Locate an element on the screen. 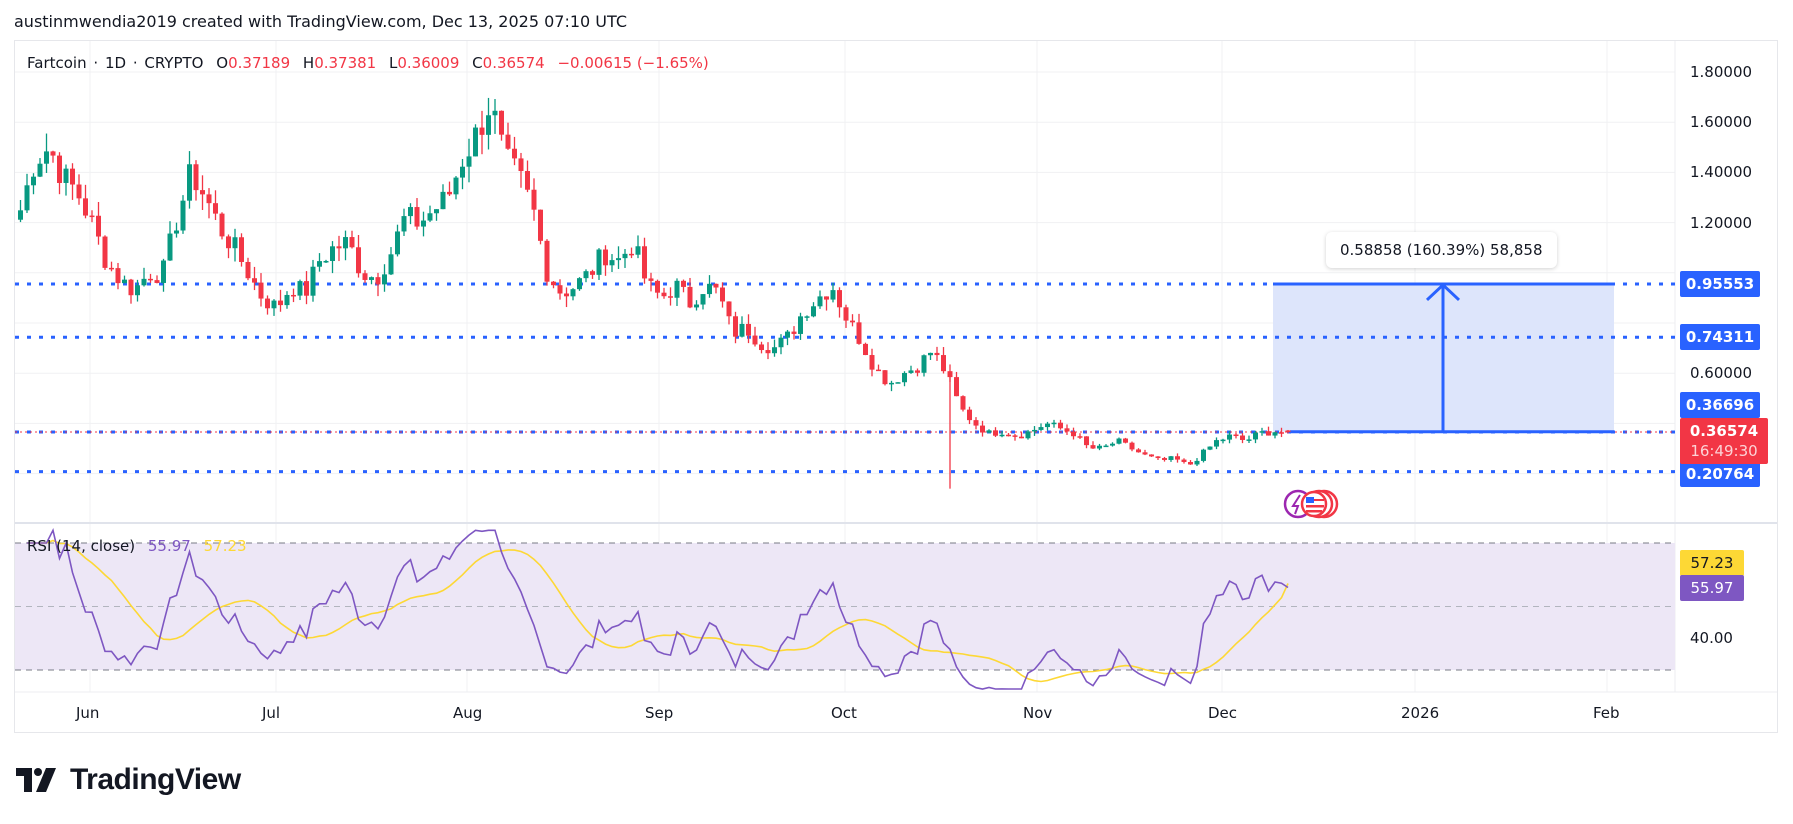 The width and height of the screenshot is (1793, 824). price-axis-tick: 1.80000 is located at coordinates (1721, 72).